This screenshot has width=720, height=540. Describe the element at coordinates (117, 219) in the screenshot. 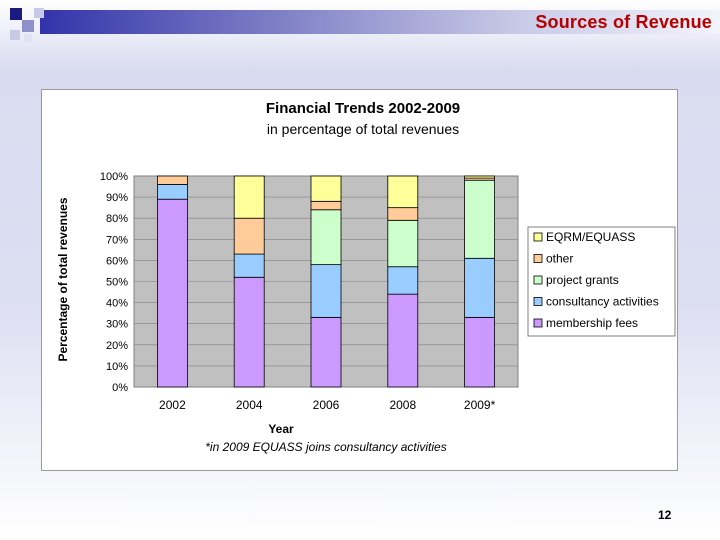

I see `y-tick-label: 80%` at that location.